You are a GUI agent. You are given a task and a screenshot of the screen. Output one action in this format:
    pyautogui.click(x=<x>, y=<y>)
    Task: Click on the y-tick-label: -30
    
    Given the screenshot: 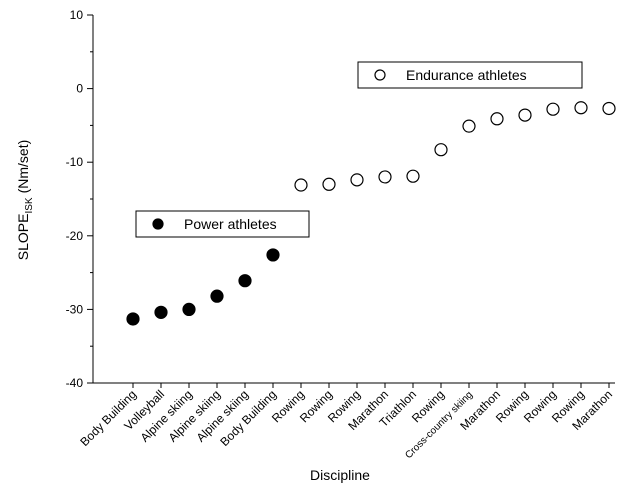 What is the action you would take?
    pyautogui.click(x=75, y=309)
    